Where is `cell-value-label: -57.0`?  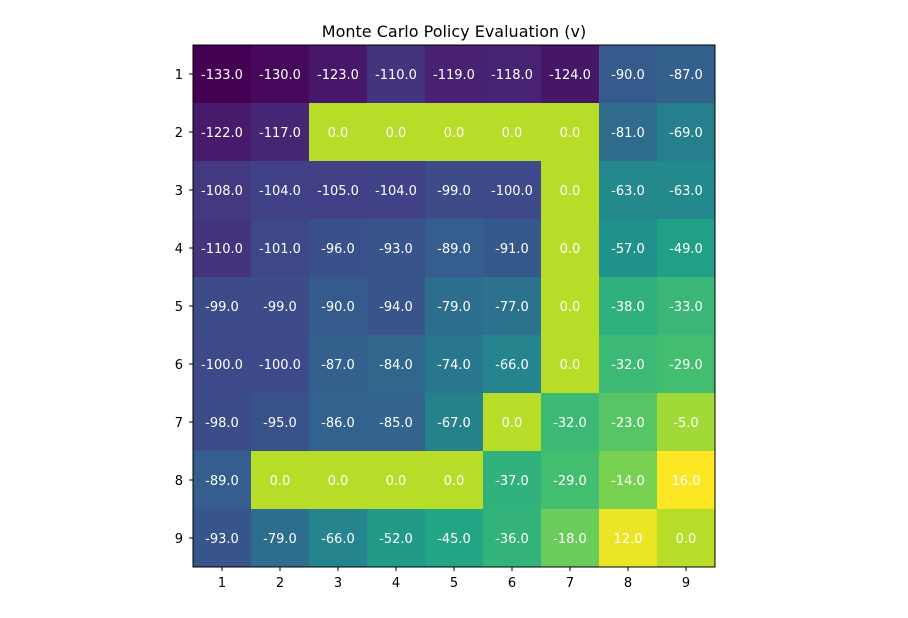
cell-value-label: -57.0 is located at coordinates (628, 249).